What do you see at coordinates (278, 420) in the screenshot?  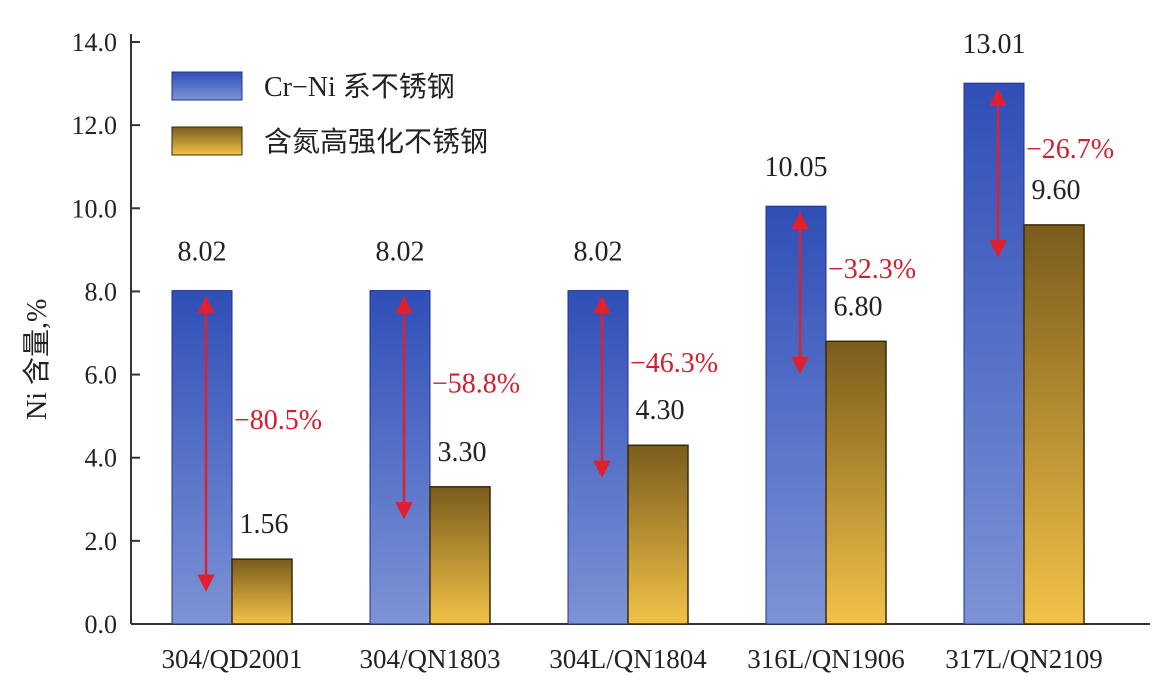 I see `reduction-percent-label: −80.5%` at bounding box center [278, 420].